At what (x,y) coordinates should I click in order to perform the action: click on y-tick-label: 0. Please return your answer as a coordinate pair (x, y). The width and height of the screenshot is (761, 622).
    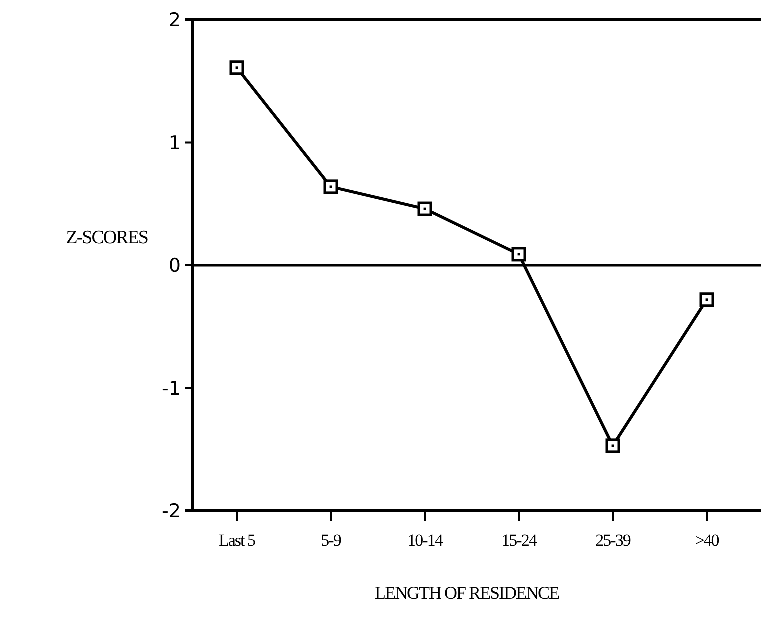
    Looking at the image, I should click on (174, 266).